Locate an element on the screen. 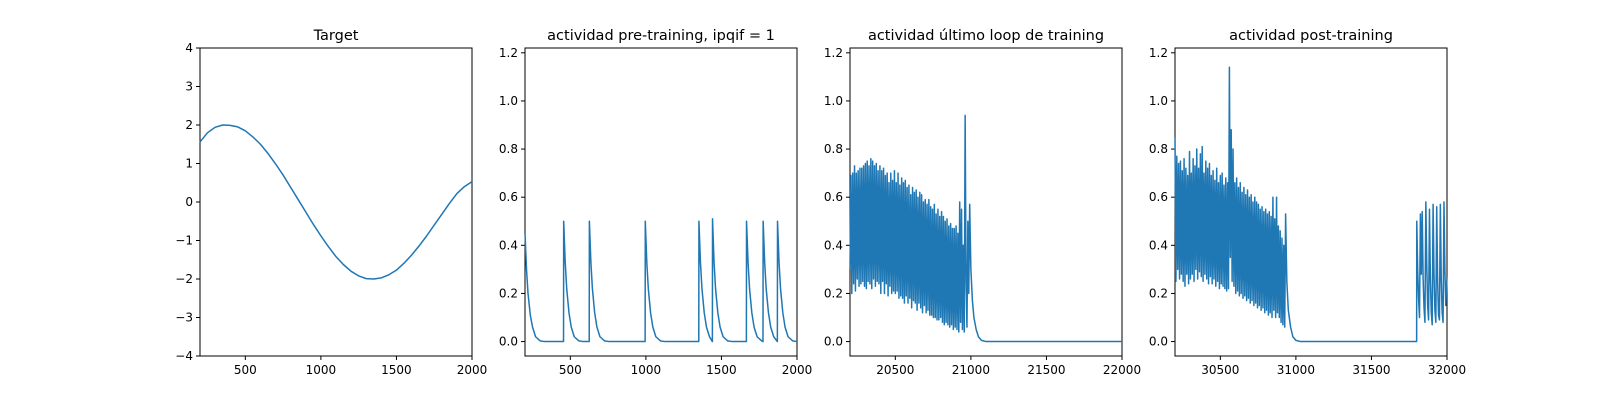 The height and width of the screenshot is (400, 1600). x-tick-label: 22000 is located at coordinates (1122, 370).